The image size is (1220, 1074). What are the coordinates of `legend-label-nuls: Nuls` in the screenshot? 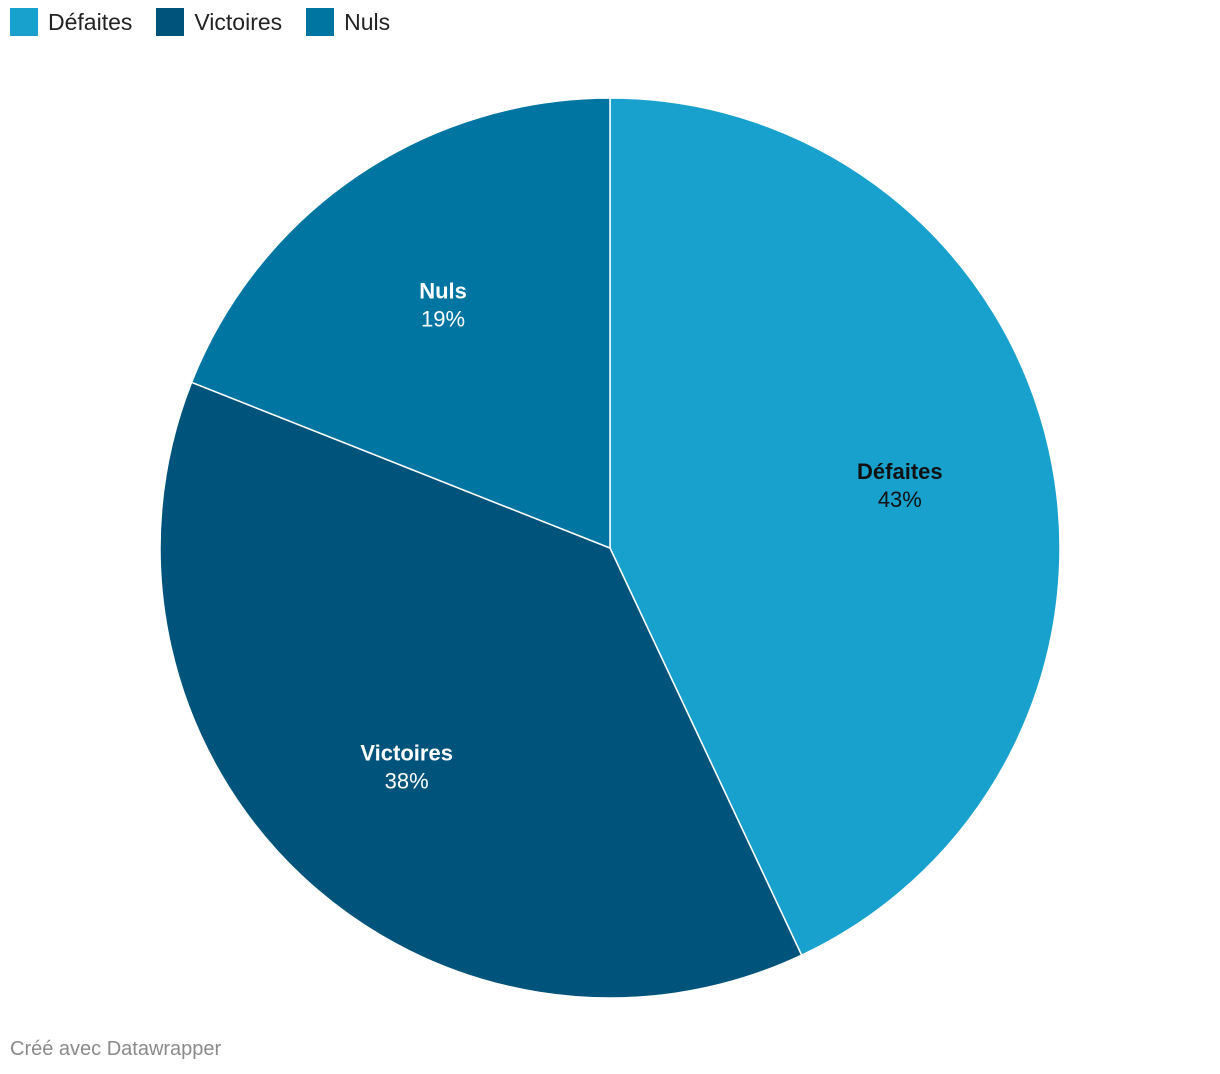 It's located at (367, 21).